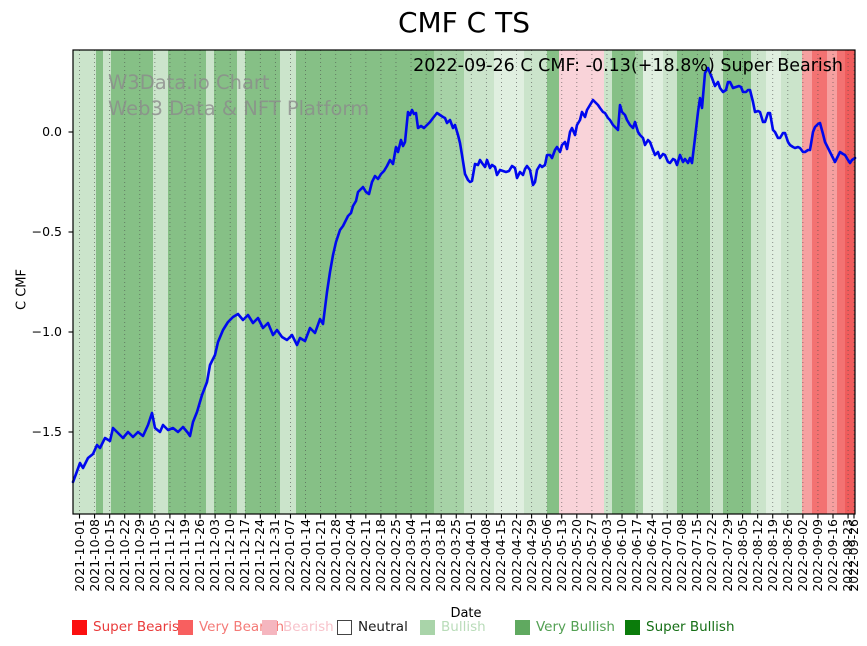  I want to click on x-tick-label: 2022-07-22, so click(712, 555).